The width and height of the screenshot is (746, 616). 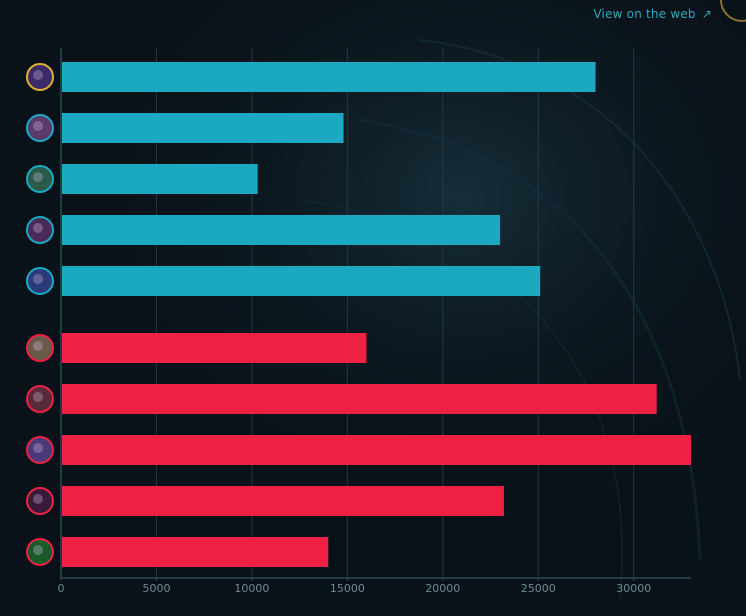 I want to click on x-tick-label: 5000, so click(x=156, y=588).